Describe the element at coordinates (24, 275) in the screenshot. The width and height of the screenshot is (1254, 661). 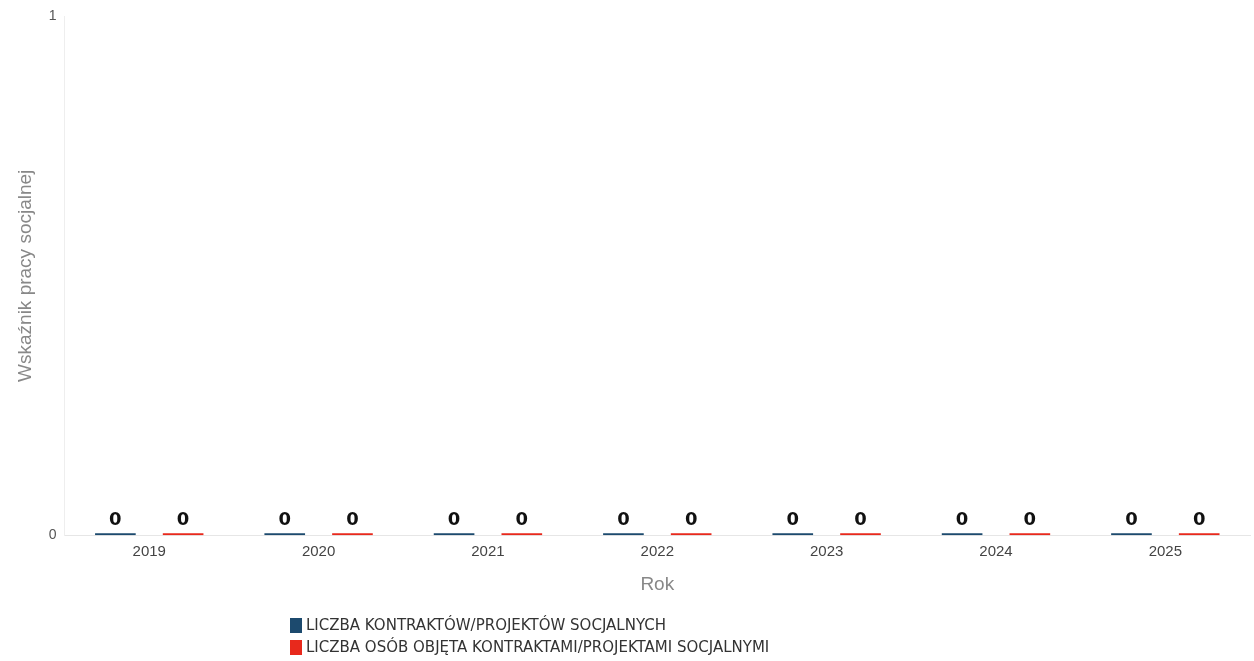
I see `y-axis-title: Wskaźnik pracy socjalnej` at that location.